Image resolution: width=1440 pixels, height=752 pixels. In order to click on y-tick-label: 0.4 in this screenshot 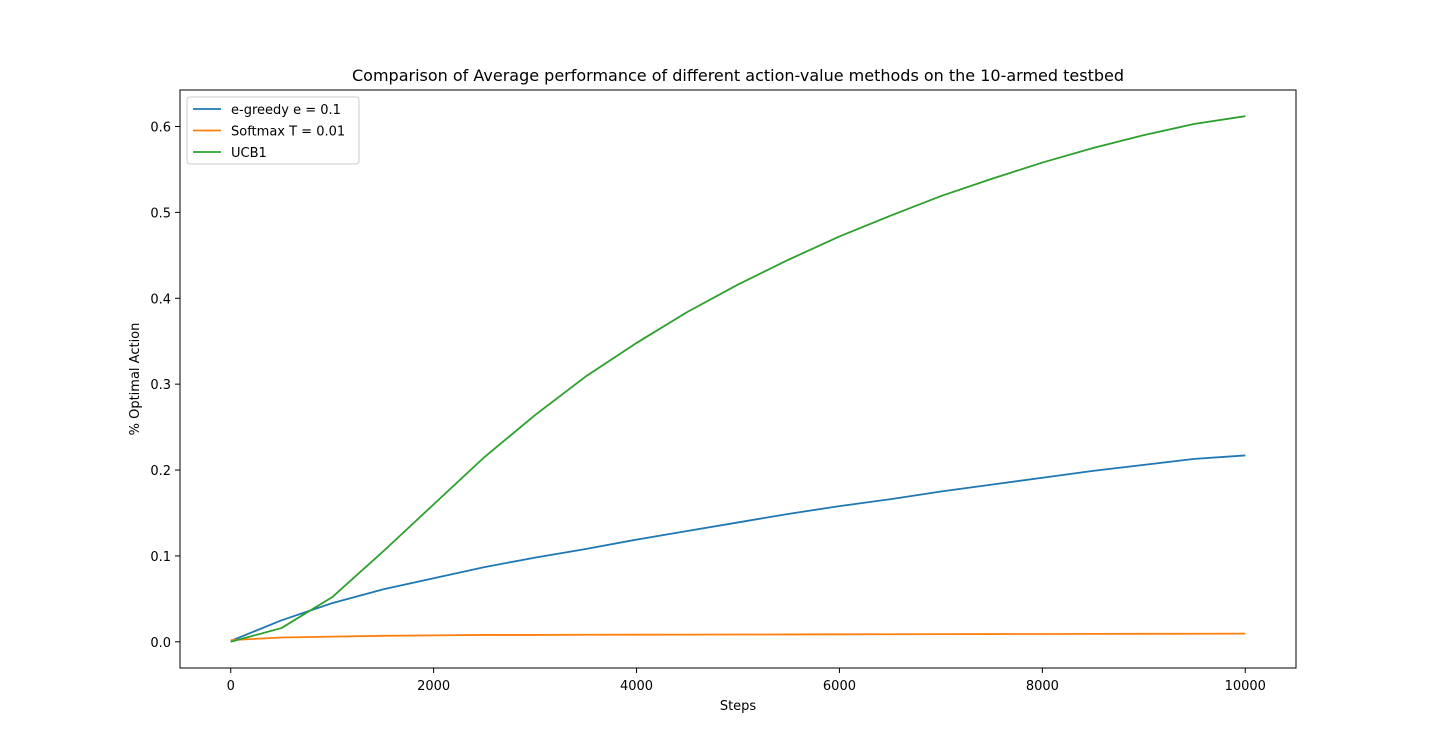, I will do `click(160, 299)`.